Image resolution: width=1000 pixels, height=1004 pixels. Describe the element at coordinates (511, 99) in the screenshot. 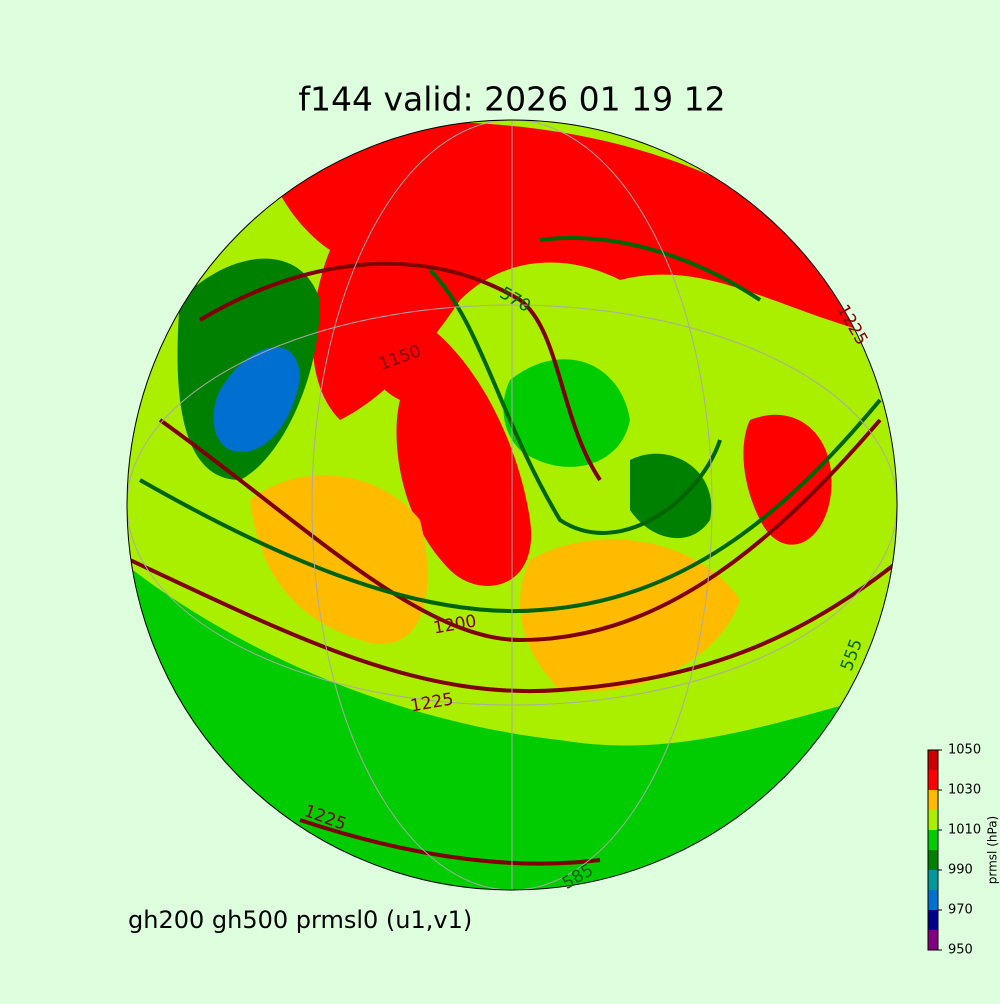

I see `map-title: f144 valid: 2026 01 19 12` at that location.